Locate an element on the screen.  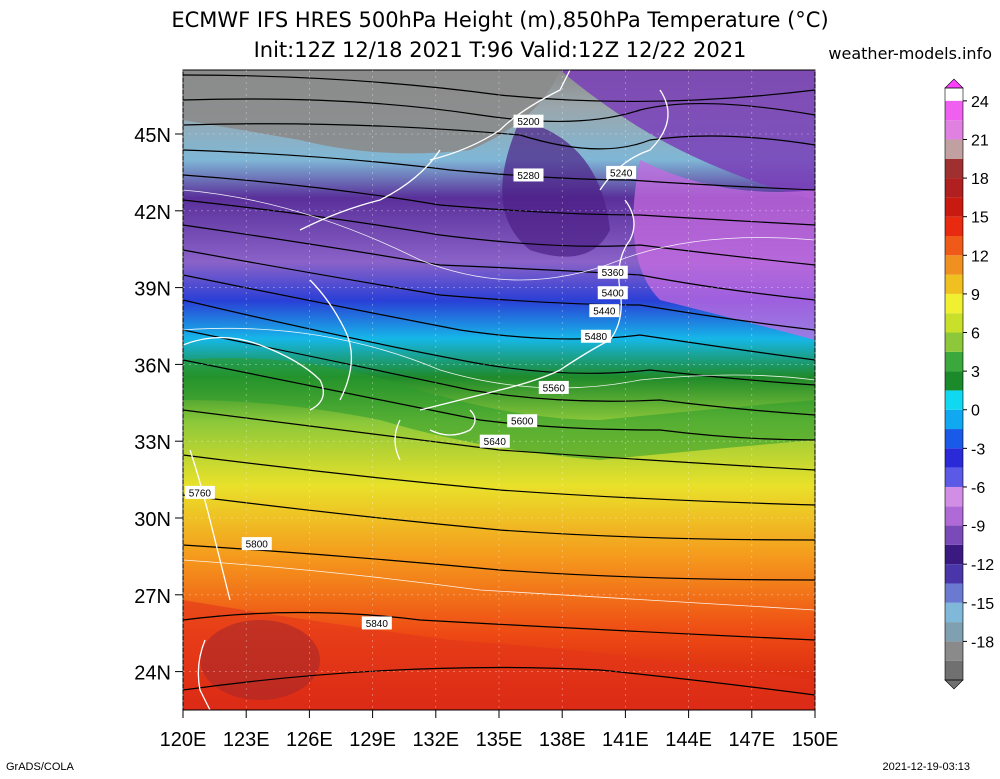
colorbar-label: 3 is located at coordinates (975, 372).